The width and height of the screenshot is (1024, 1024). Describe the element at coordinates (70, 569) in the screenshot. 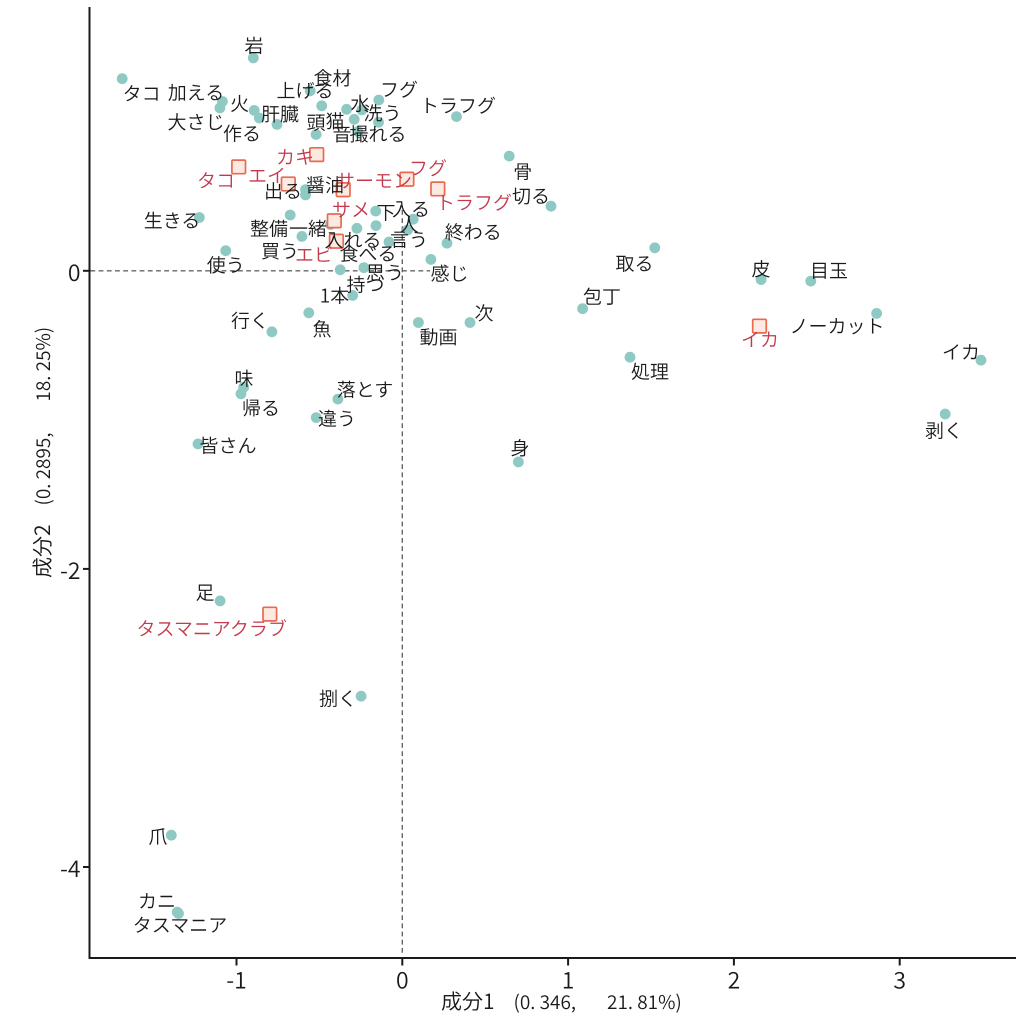

I see `y-tick-label: -2` at that location.